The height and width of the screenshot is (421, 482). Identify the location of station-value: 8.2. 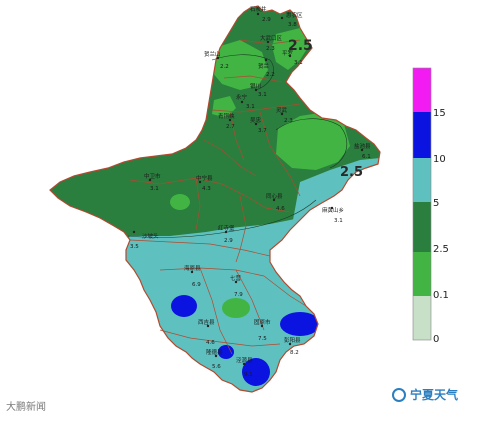
(294, 353).